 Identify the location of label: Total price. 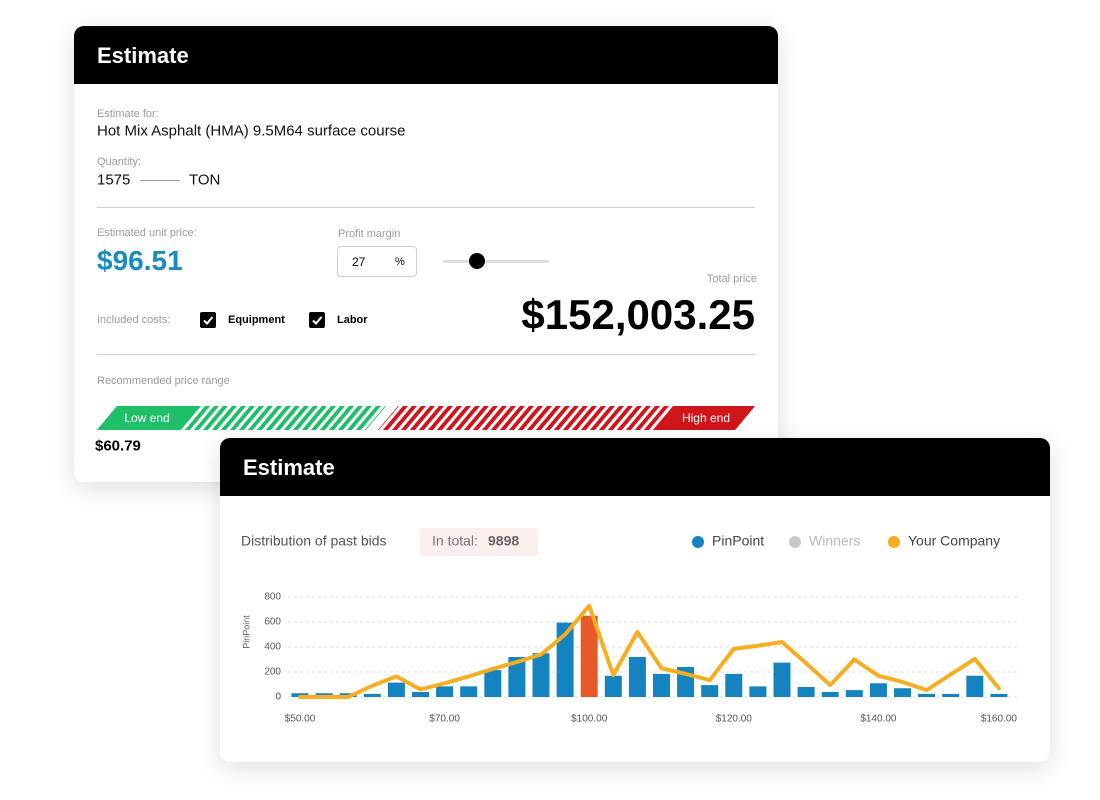
(731, 279).